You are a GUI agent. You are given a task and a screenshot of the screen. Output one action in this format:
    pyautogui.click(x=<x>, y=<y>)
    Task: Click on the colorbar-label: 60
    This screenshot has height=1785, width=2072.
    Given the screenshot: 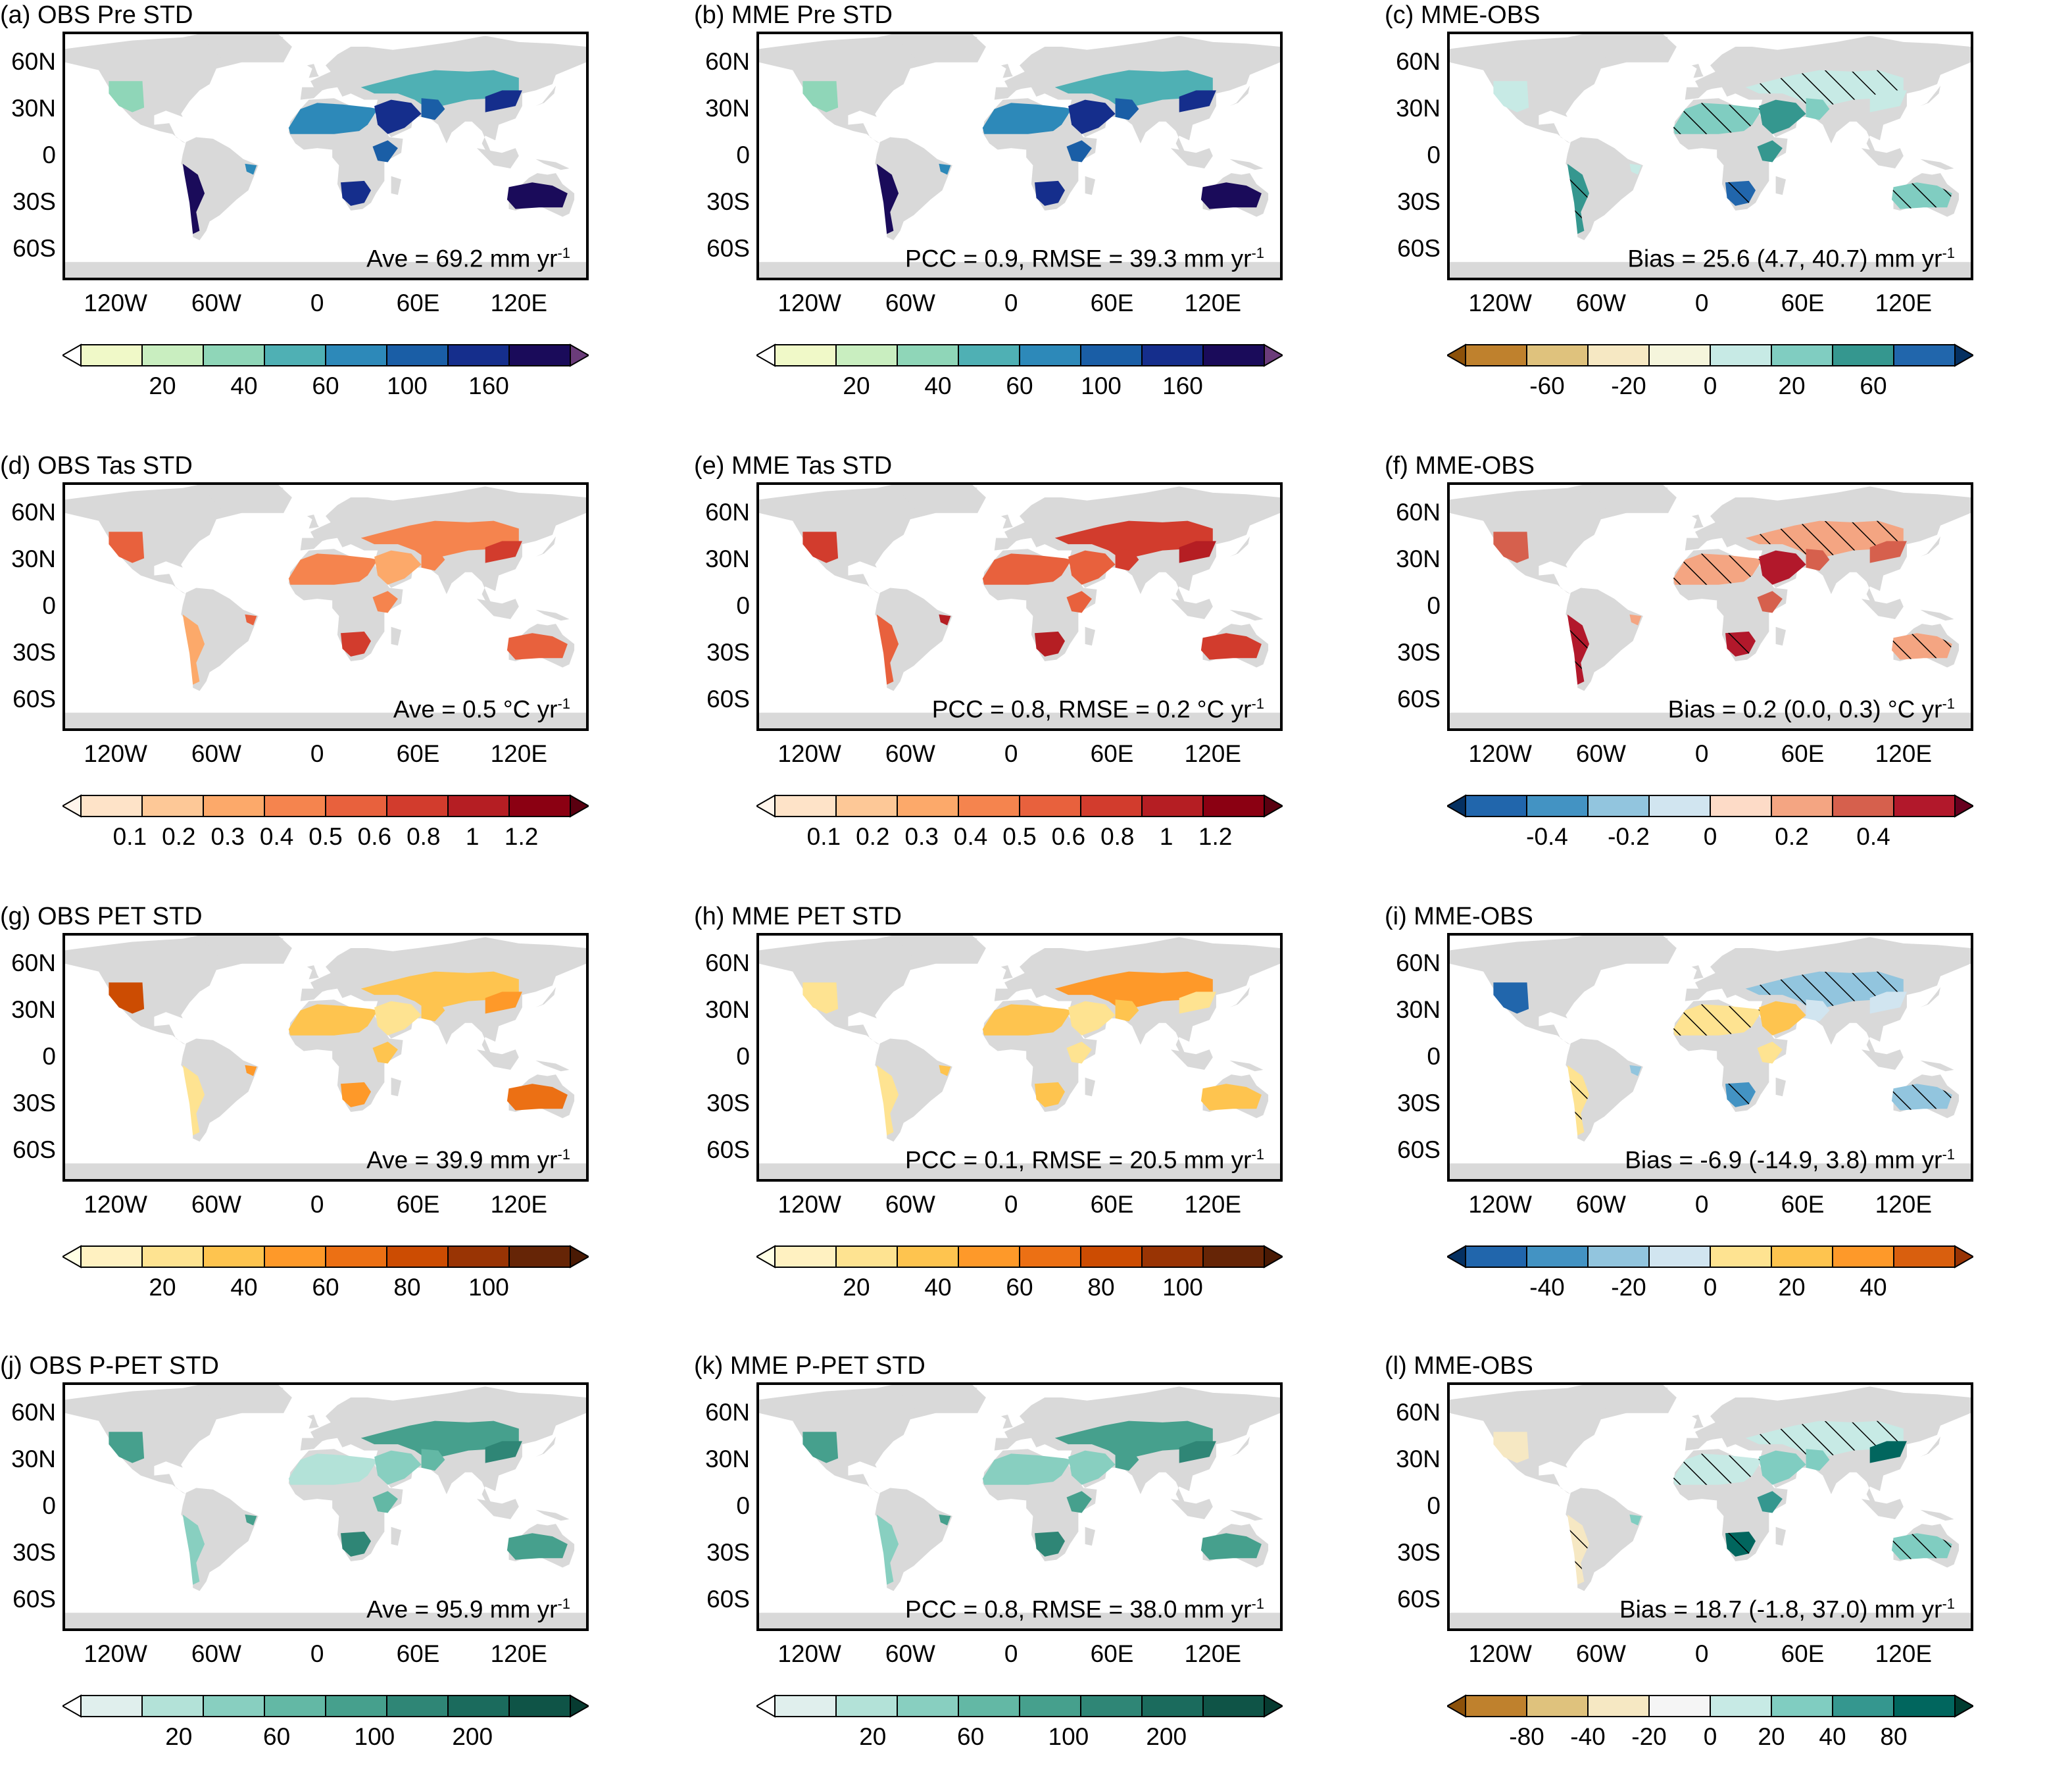 What is the action you would take?
    pyautogui.click(x=971, y=1736)
    